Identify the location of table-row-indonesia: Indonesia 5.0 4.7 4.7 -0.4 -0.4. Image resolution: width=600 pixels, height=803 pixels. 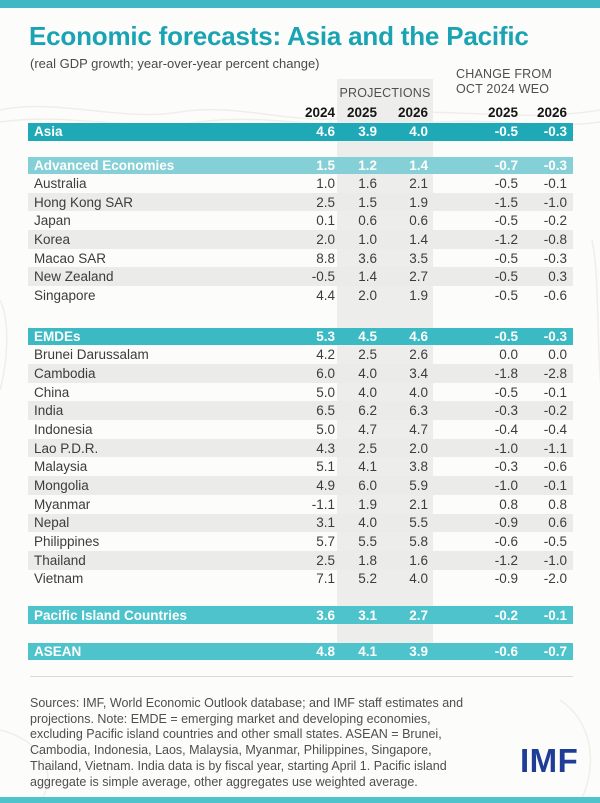
(300, 429).